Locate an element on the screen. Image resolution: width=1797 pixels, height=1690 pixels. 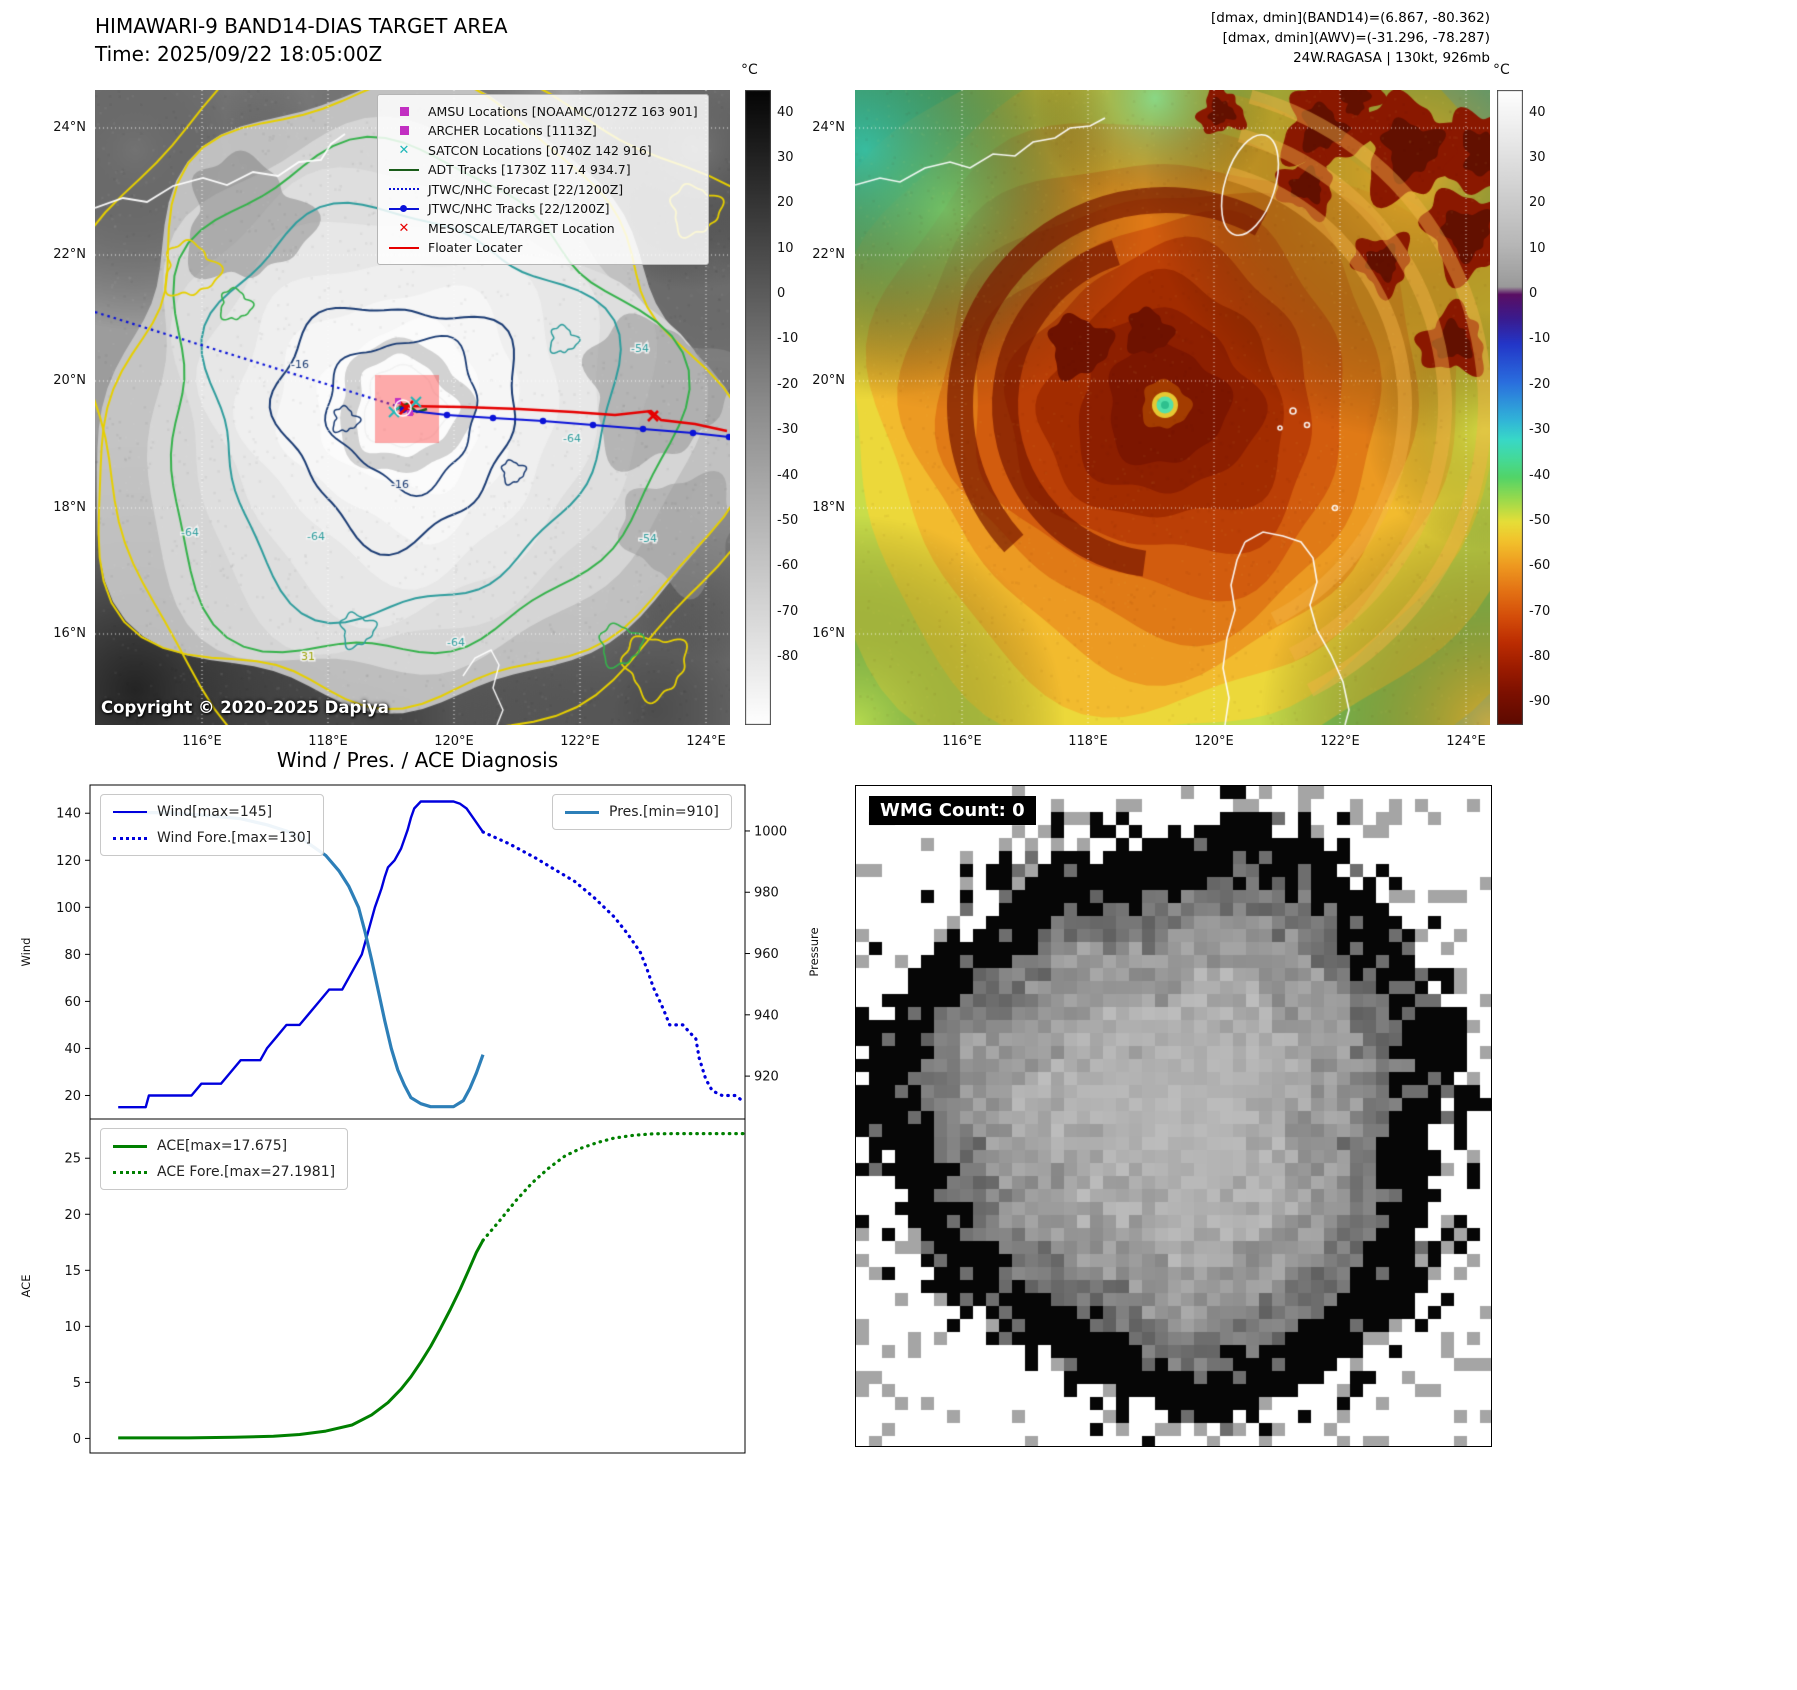
band14-ytick: 20°N is located at coordinates (69, 380).